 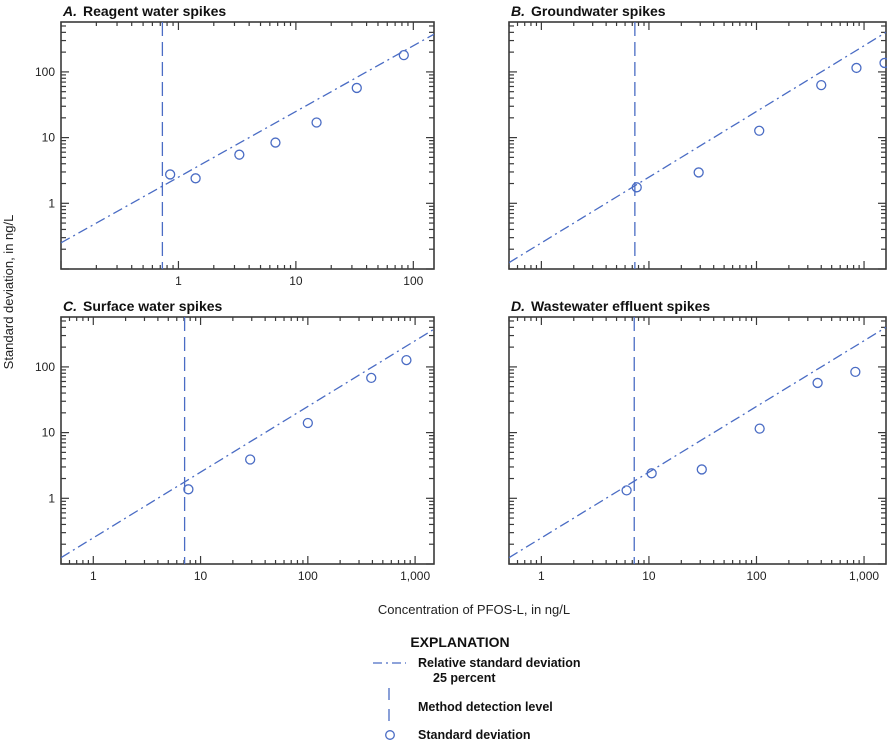 What do you see at coordinates (474, 609) in the screenshot?
I see `x-axis-label: Concentration of PFOS-L, in ng/L` at bounding box center [474, 609].